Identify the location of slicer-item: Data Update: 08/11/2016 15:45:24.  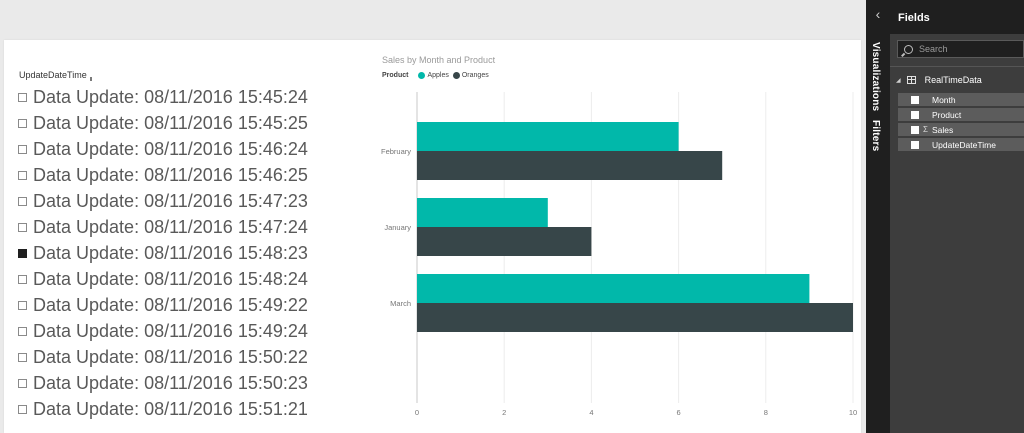
(188, 97).